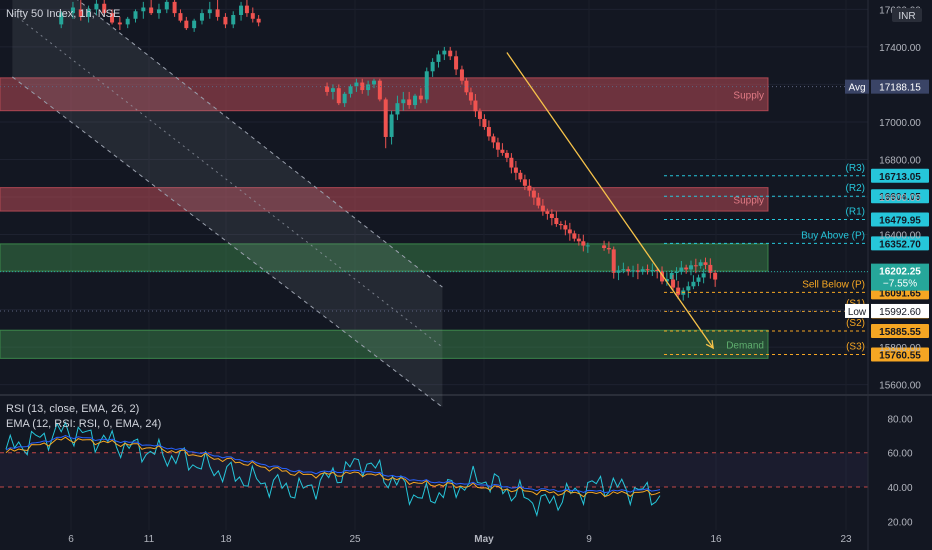 This screenshot has width=932, height=550. I want to click on zone-label: Supply, so click(748, 200).